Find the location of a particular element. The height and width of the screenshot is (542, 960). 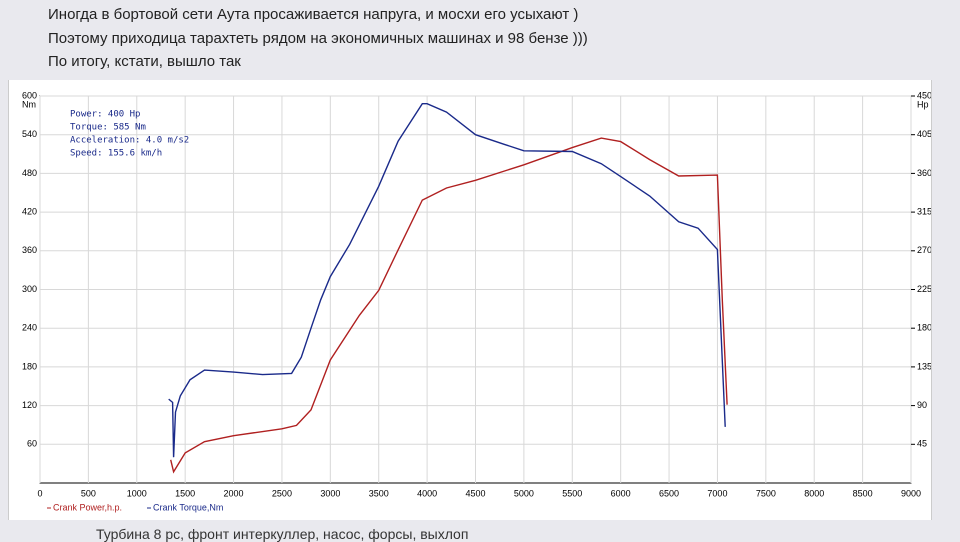

y2-tick-label: 315 is located at coordinates (924, 211).